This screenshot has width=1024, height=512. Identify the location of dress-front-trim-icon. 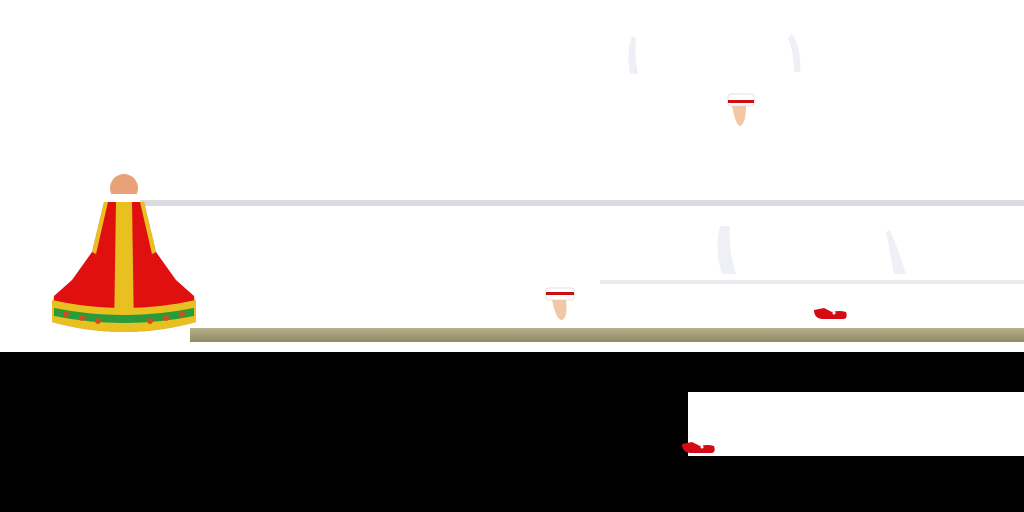
(124, 267).